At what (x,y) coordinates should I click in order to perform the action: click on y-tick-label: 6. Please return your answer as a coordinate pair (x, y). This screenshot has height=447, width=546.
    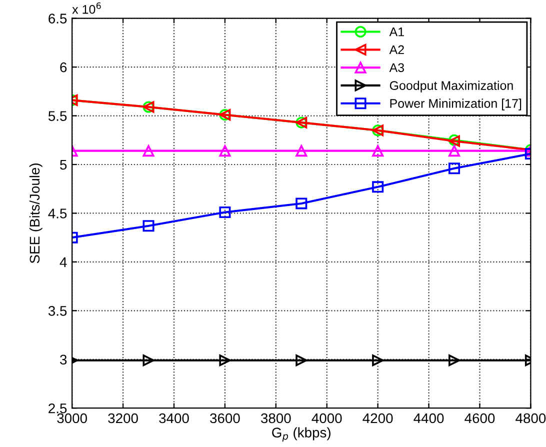
    Looking at the image, I should click on (63, 67).